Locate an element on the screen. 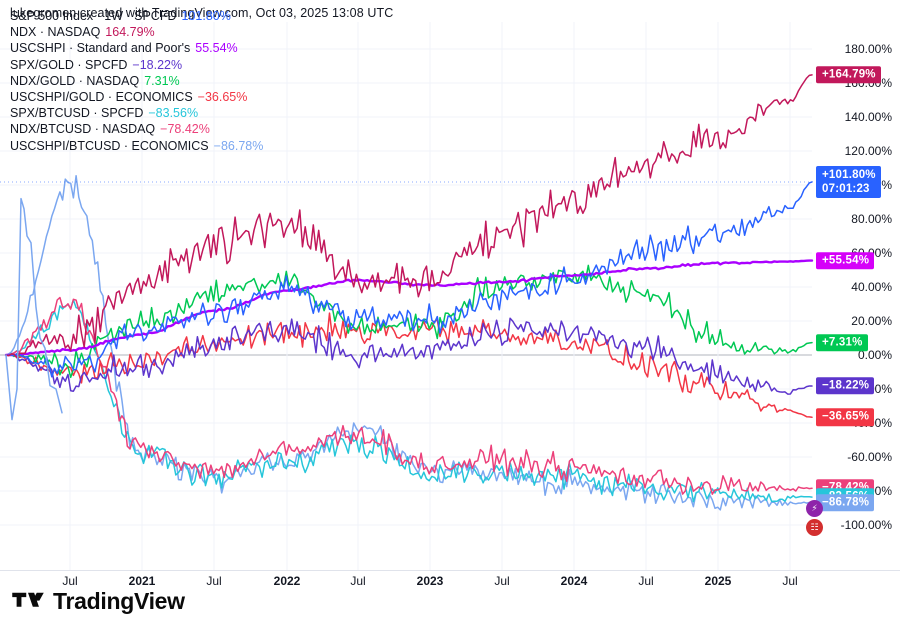  legend-item-value: −36.65% is located at coordinates (222, 96).